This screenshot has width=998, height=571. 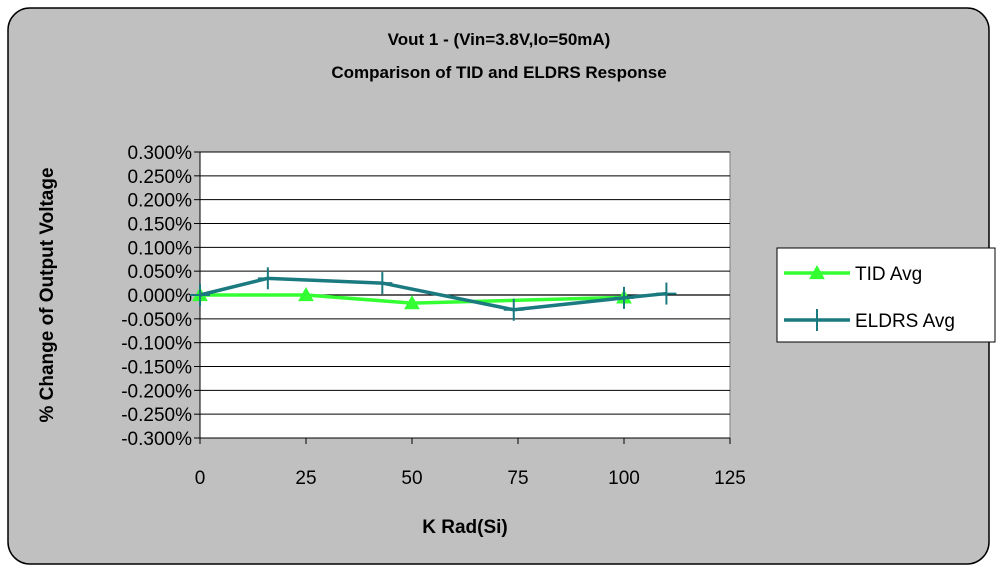 I want to click on x-tick-labels: 0 25 50 75 100 125, so click(x=470, y=478).